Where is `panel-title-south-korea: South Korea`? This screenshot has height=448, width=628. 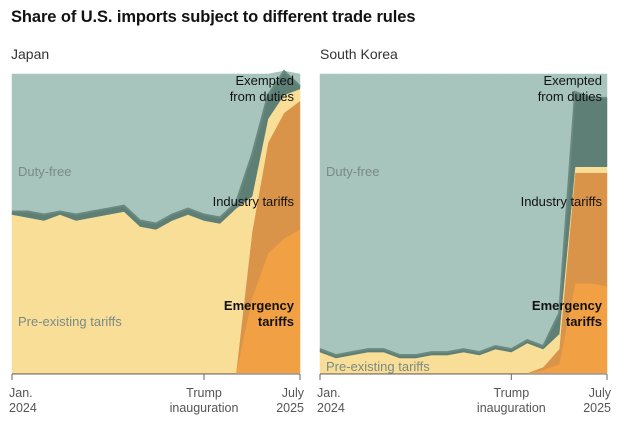 panel-title-south-korea: South Korea is located at coordinates (359, 54).